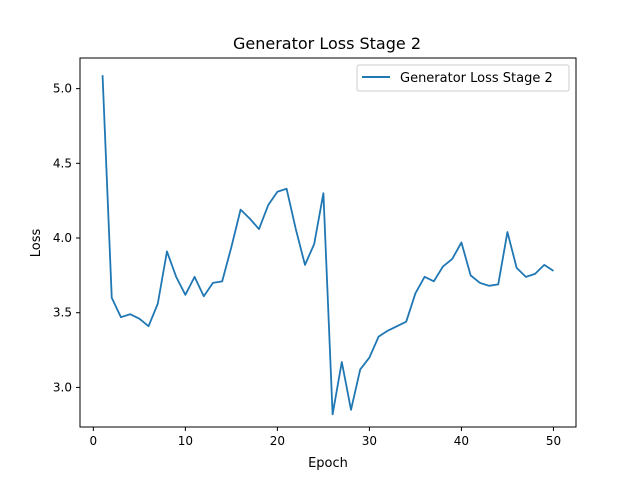 This screenshot has height=480, width=640. I want to click on y-tick-label: 5.0, so click(62, 89).